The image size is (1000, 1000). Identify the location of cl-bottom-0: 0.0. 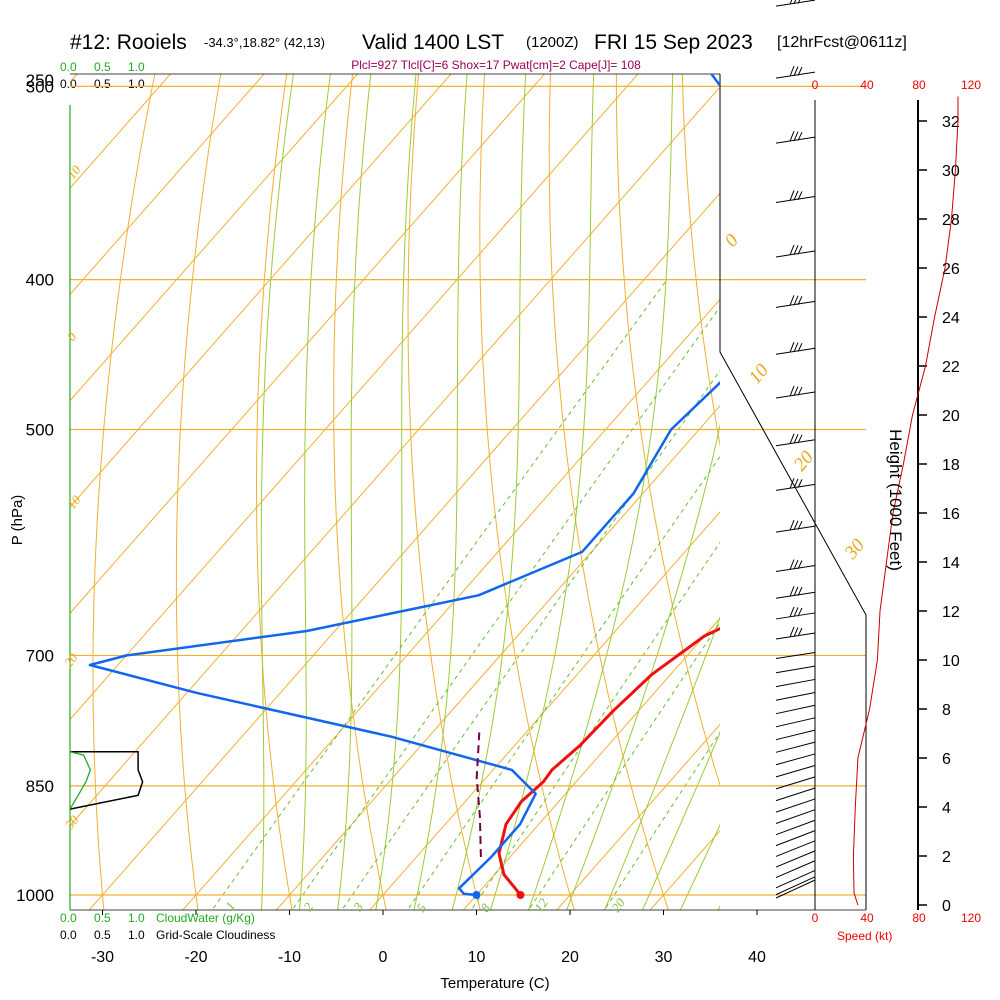
(68, 935).